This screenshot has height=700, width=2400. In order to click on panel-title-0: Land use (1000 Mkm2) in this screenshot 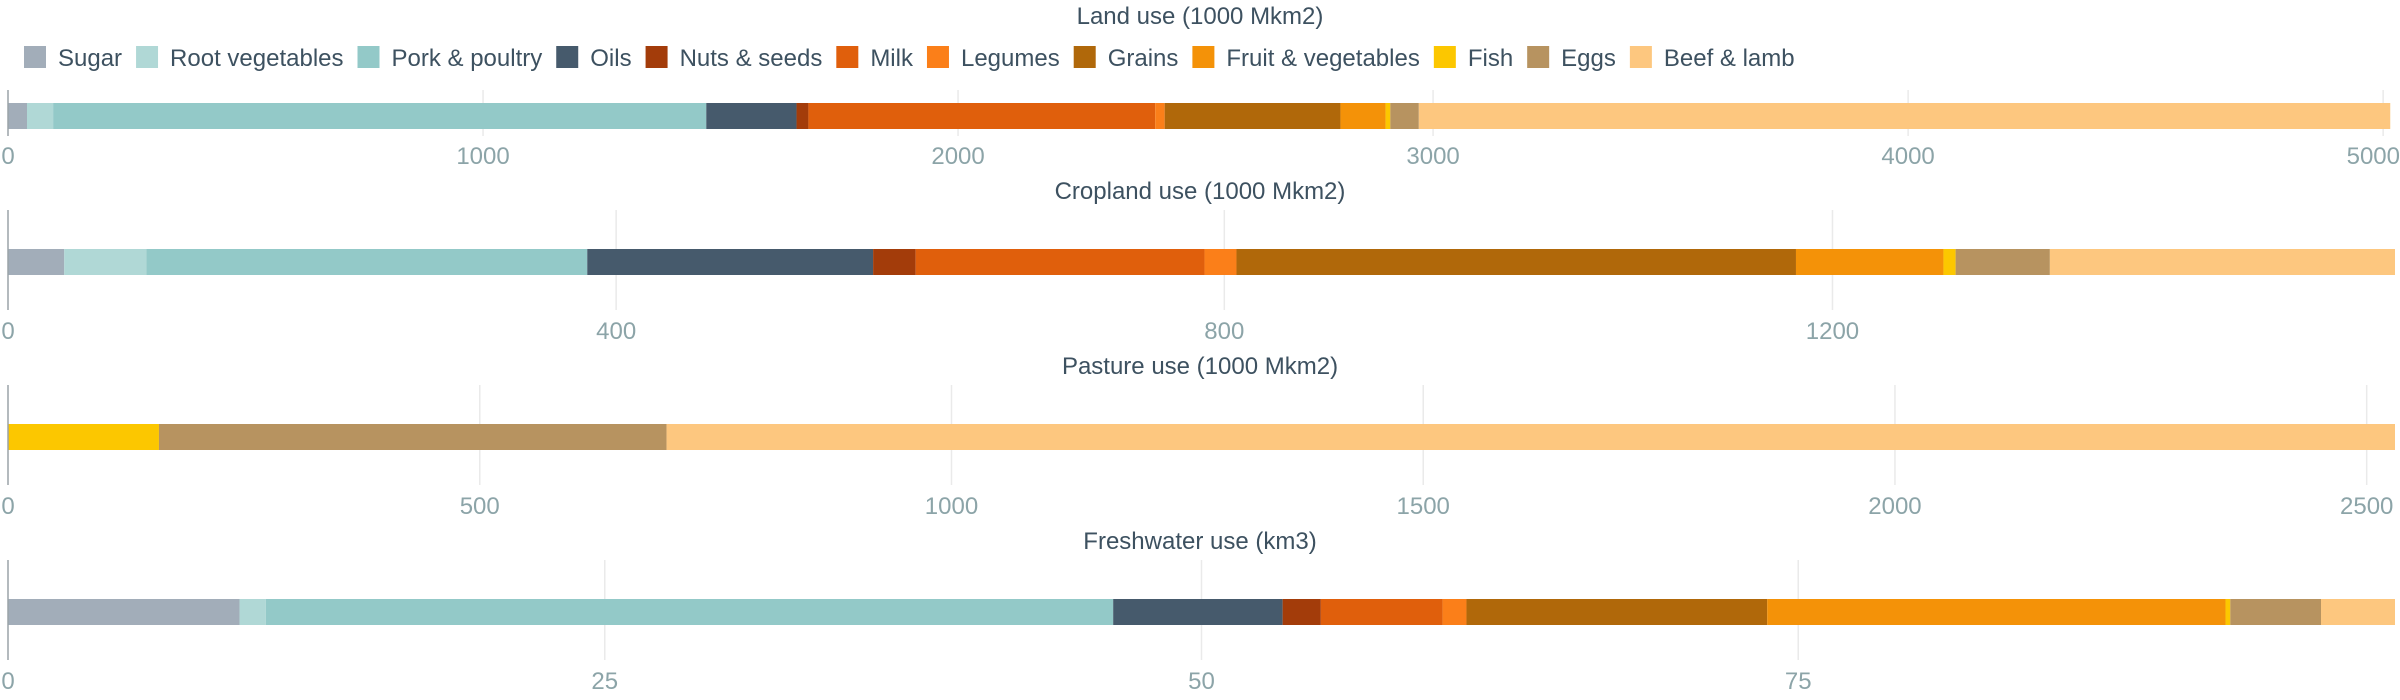, I will do `click(1200, 16)`.